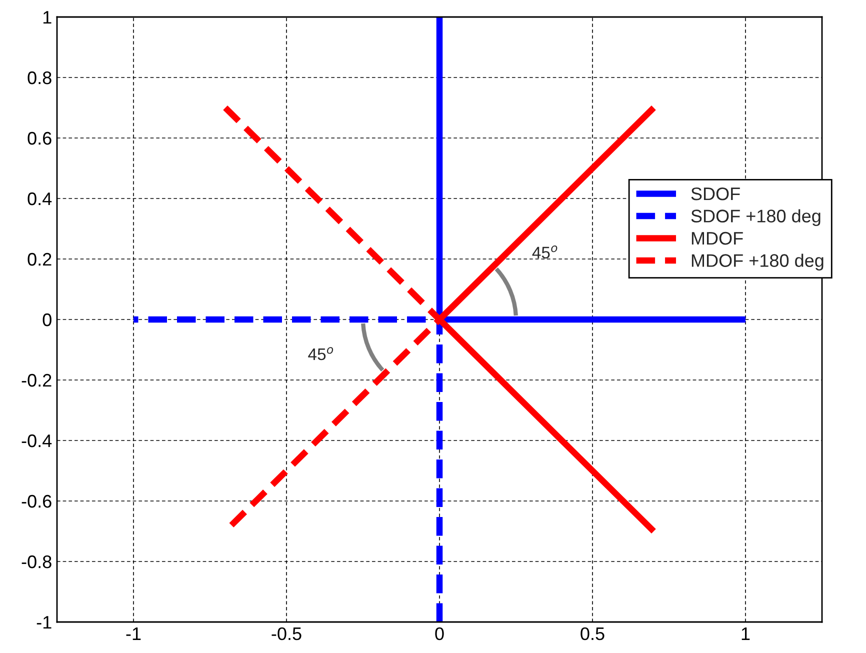 The image size is (866, 653). What do you see at coordinates (40, 138) in the screenshot?
I see `y-tick-label: 0.6` at bounding box center [40, 138].